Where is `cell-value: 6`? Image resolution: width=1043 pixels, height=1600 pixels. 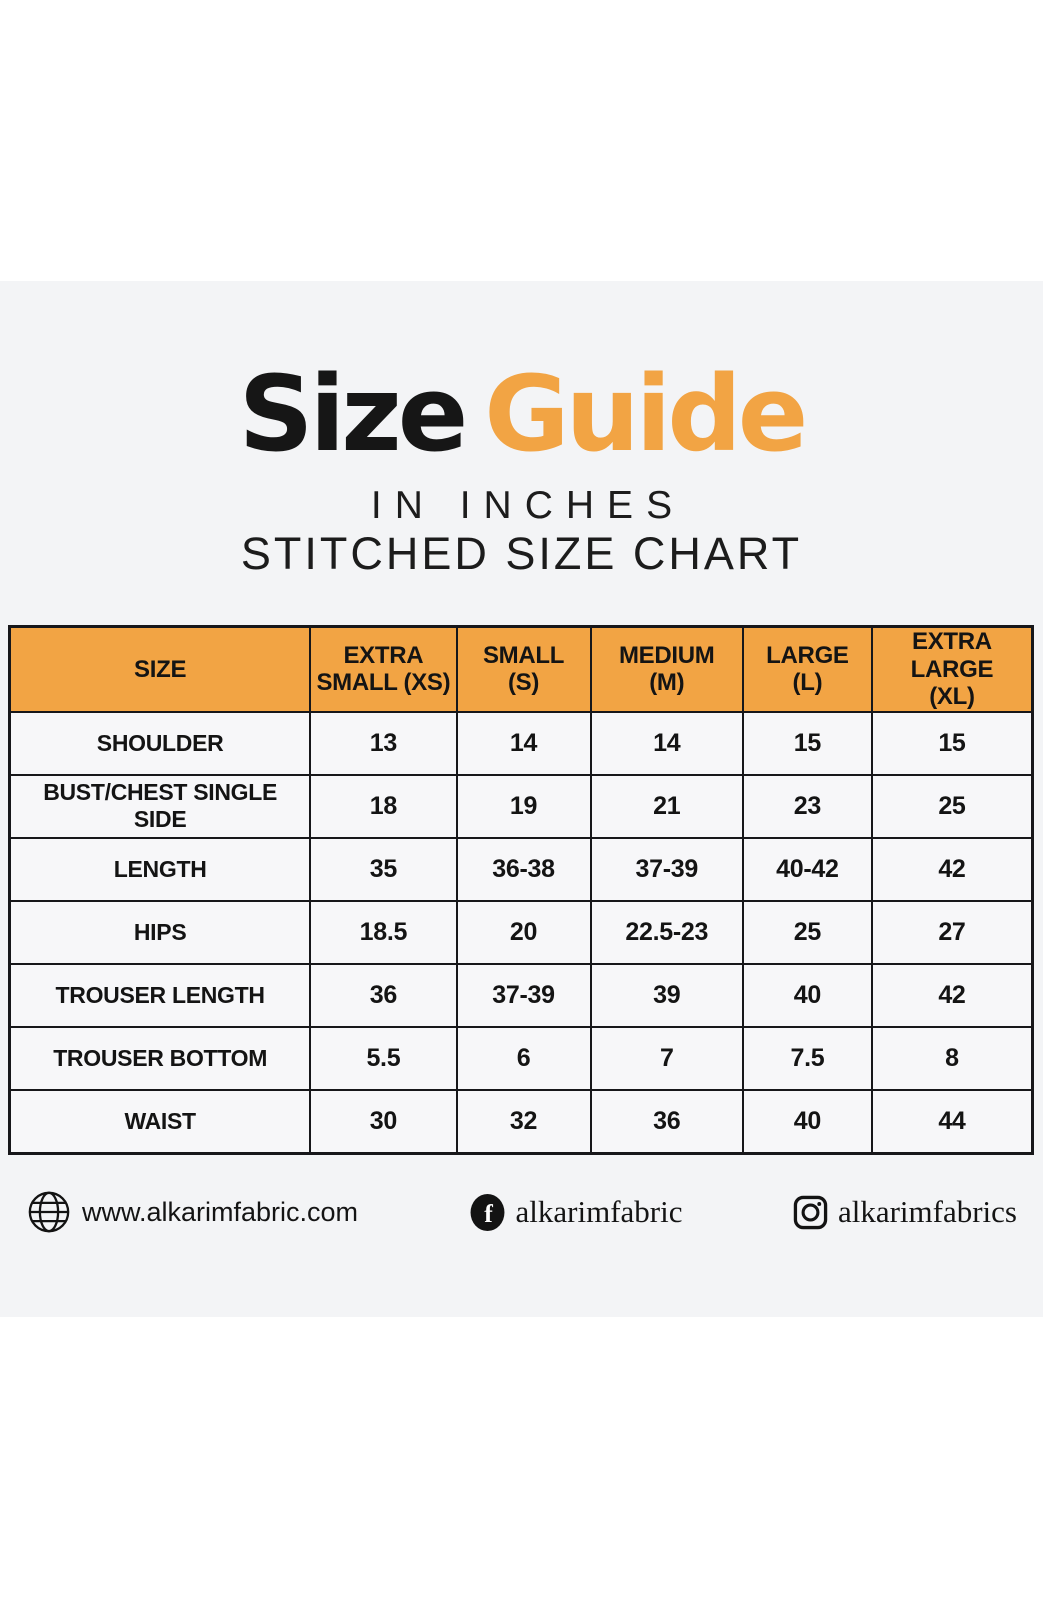
cell-value: 6 is located at coordinates (523, 1058).